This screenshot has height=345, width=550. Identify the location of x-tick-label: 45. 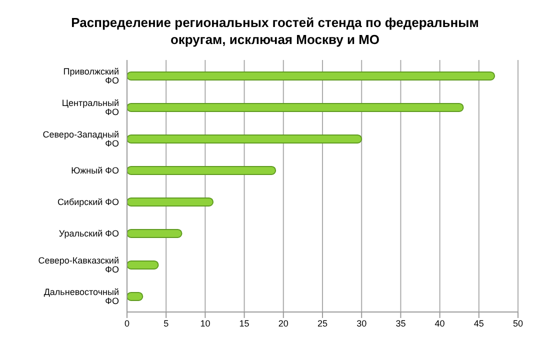
(479, 323).